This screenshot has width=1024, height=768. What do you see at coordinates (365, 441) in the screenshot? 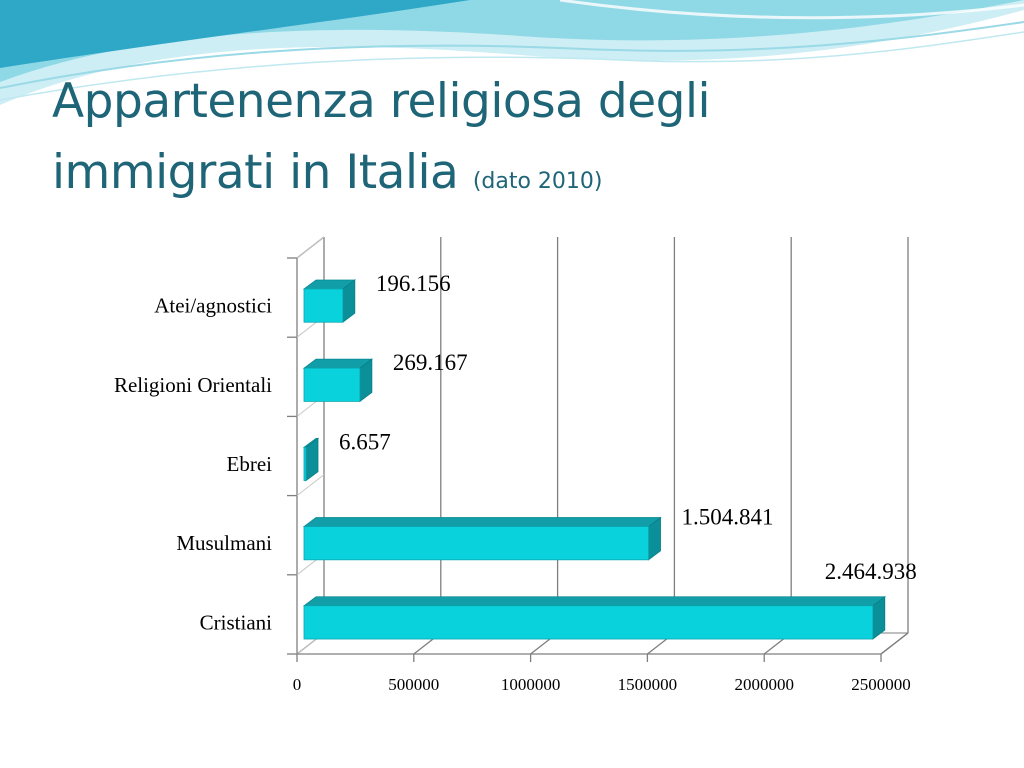
I see `value-label-2: 6.657` at bounding box center [365, 441].